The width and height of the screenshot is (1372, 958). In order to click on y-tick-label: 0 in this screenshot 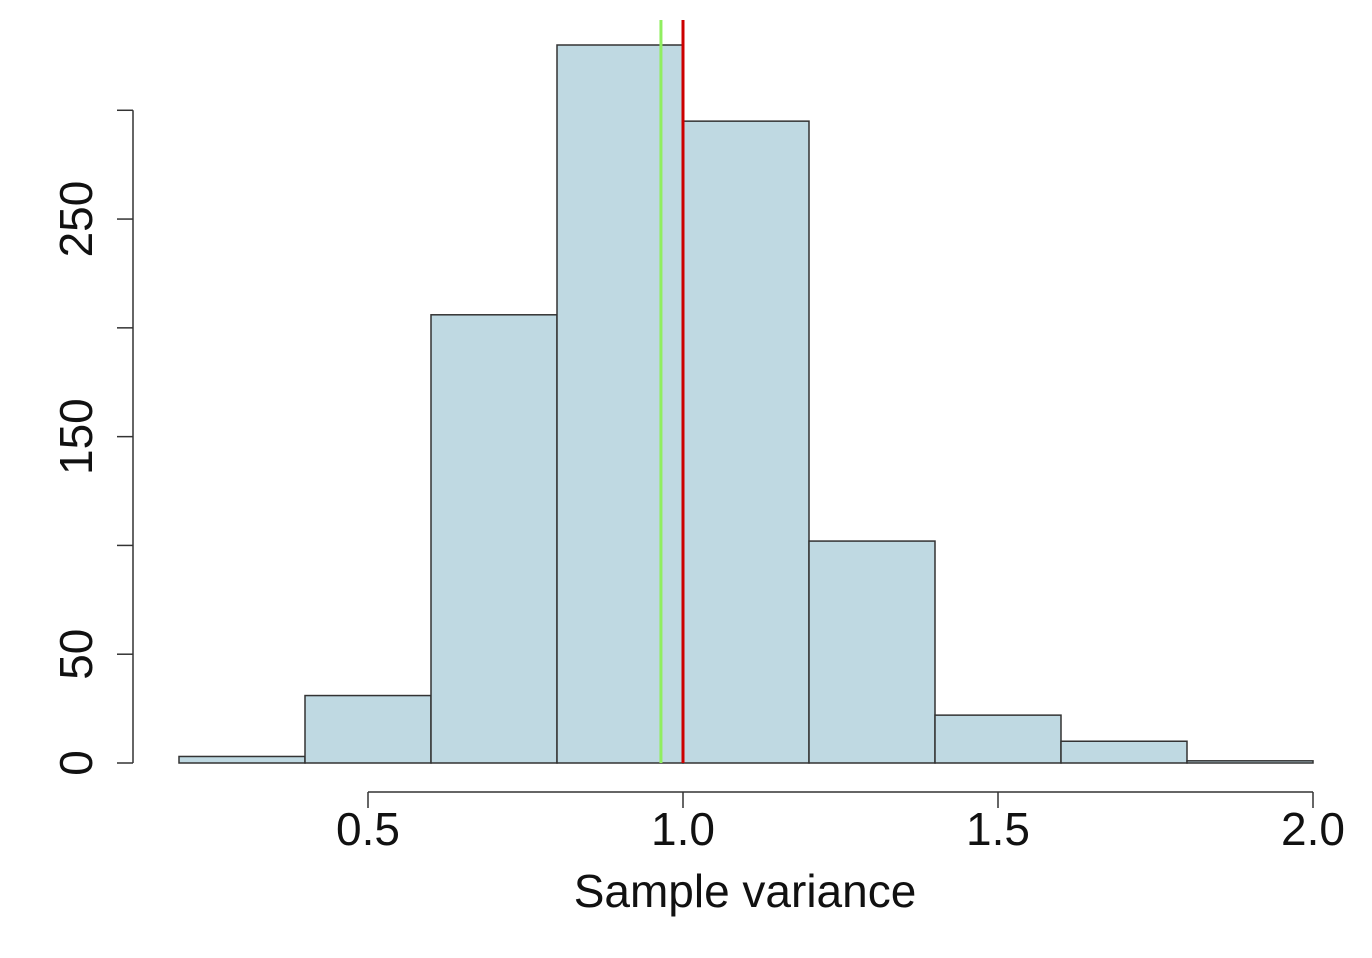, I will do `click(76, 763)`.